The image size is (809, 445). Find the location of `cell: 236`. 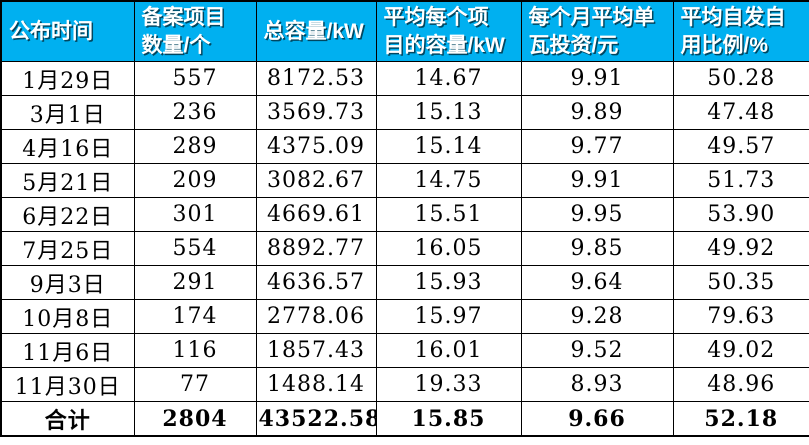

cell: 236 is located at coordinates (195, 113).